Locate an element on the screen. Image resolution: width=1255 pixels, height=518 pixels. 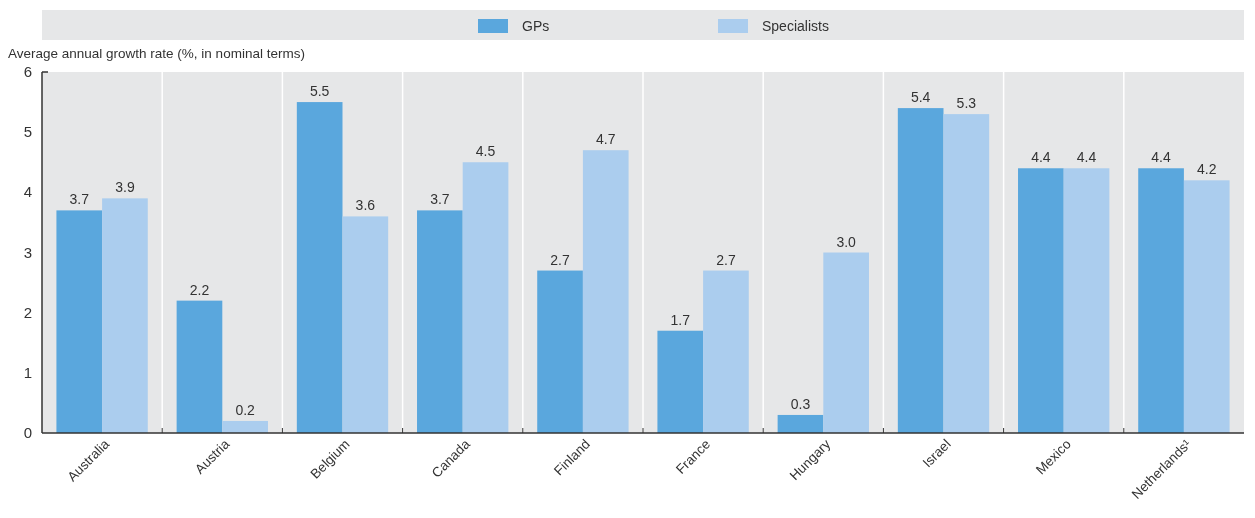
y-tick-label: 5 is located at coordinates (28, 132).